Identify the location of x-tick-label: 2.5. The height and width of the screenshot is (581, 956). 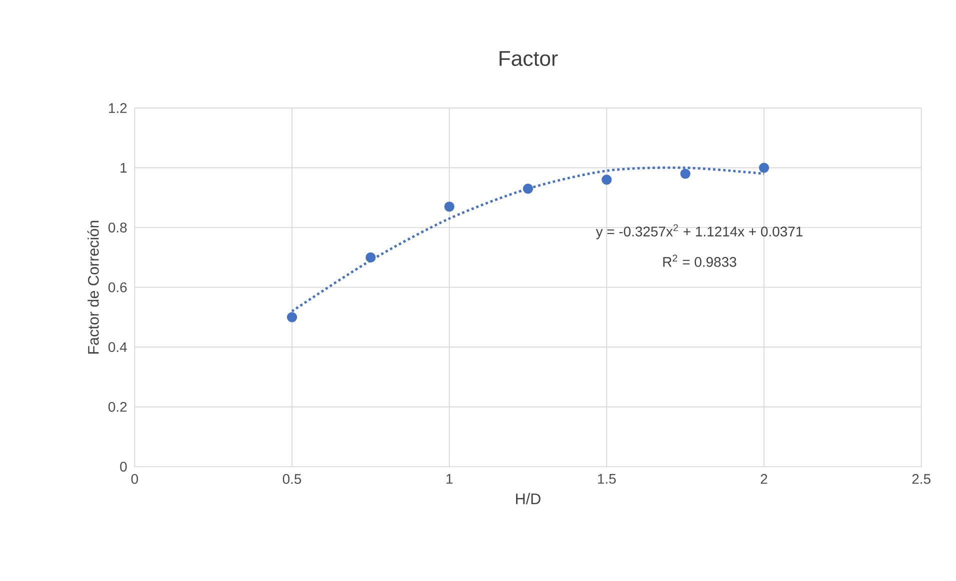
(921, 479).